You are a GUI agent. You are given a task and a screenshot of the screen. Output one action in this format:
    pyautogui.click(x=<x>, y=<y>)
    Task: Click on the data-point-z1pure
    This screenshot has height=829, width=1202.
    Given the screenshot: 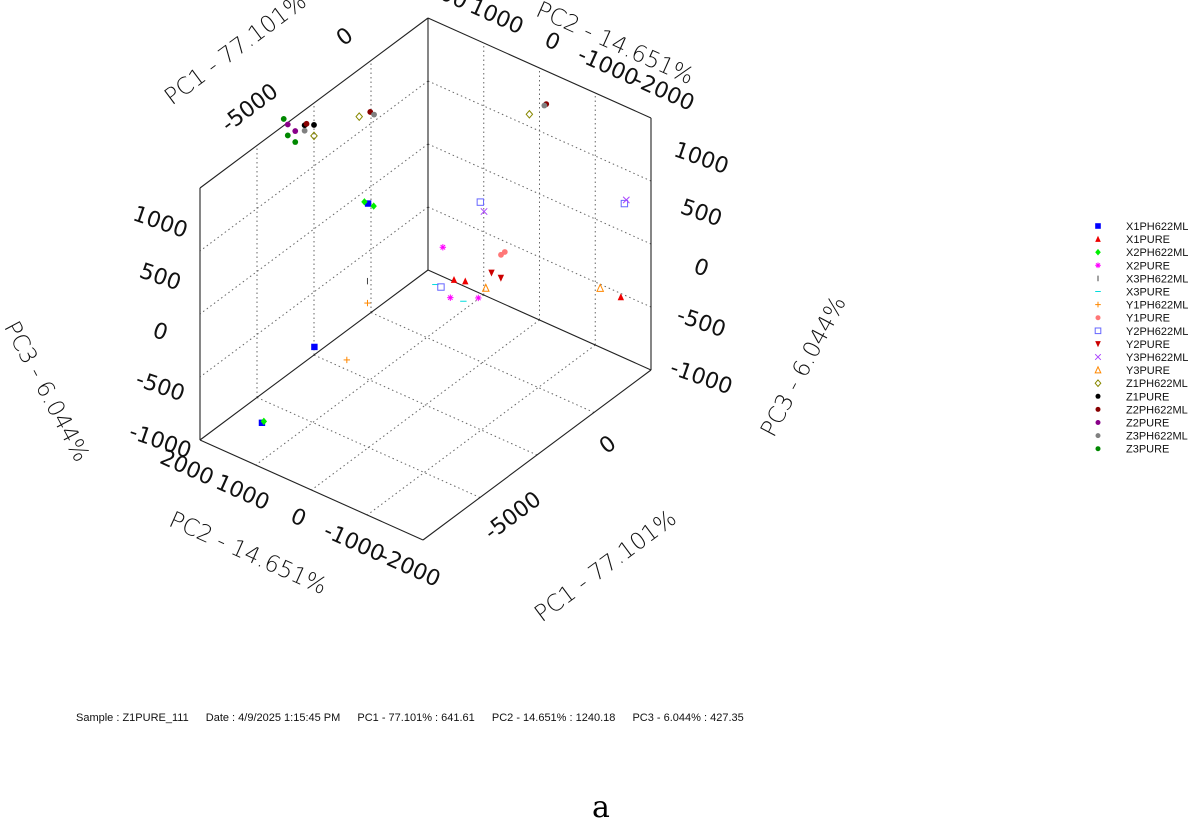 What is the action you would take?
    pyautogui.click(x=314, y=125)
    